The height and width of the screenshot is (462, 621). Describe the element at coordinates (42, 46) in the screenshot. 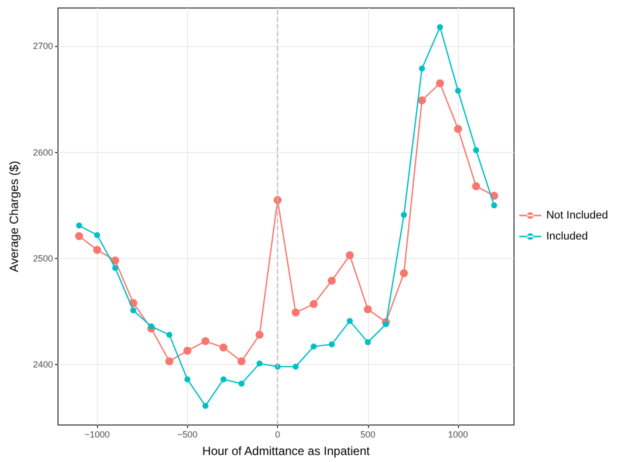

I see `y-tick-label: 2700` at that location.